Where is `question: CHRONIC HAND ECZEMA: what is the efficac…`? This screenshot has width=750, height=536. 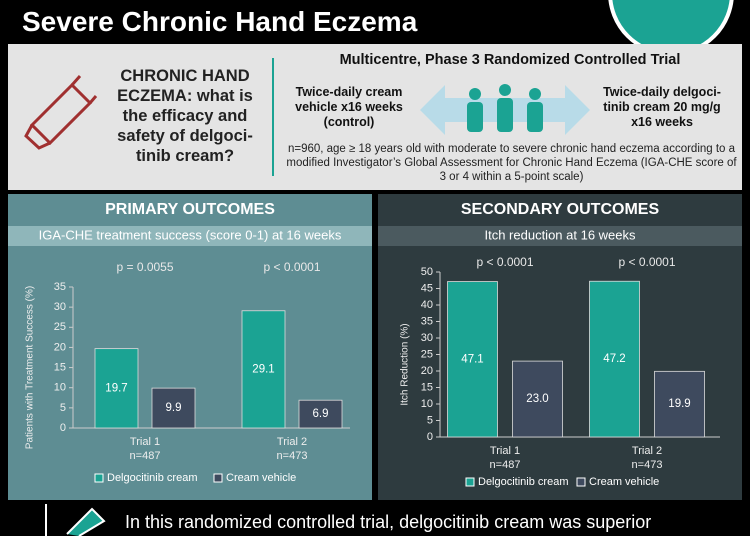 question: CHRONIC HAND ECZEMA: what is the efficac… is located at coordinates (185, 116).